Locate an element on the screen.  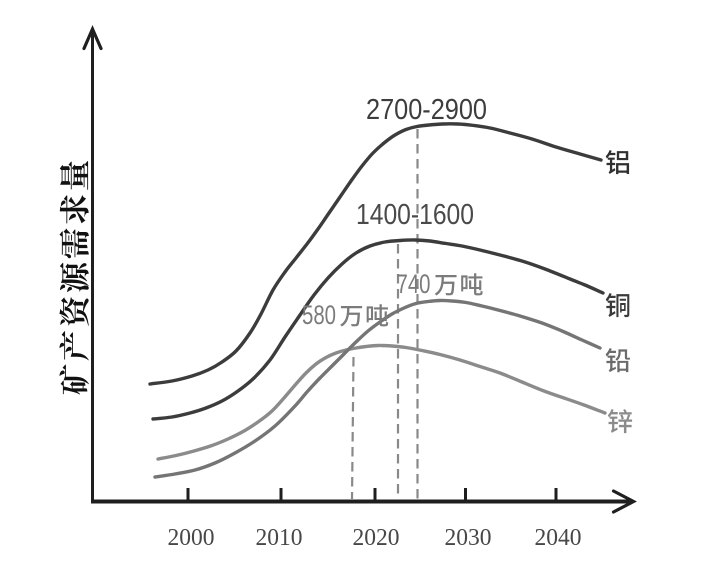
svg-text: 740 is located at coordinates (414, 284).